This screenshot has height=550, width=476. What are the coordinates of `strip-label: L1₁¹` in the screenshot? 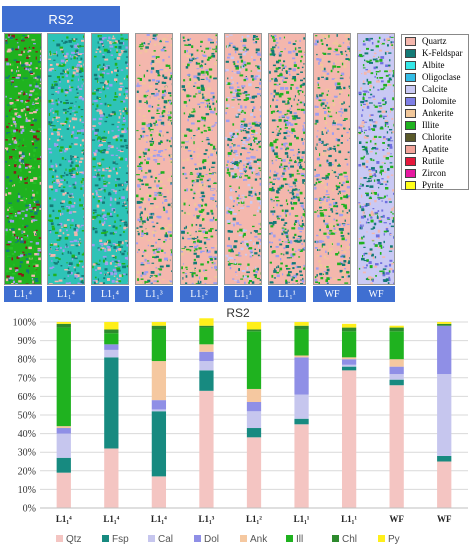 It's located at (243, 294).